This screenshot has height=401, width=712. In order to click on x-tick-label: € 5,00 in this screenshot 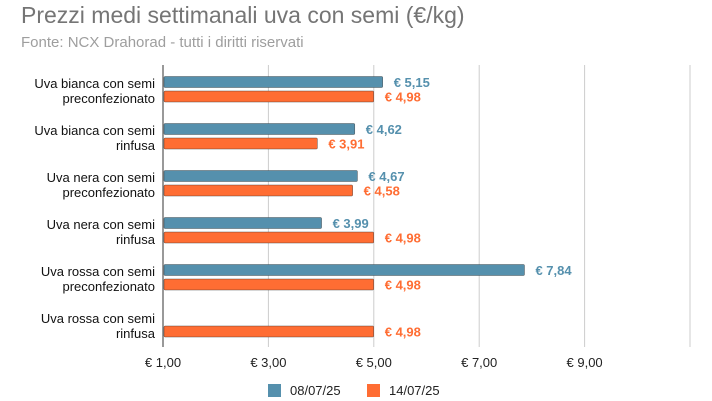, I will do `click(374, 362)`.